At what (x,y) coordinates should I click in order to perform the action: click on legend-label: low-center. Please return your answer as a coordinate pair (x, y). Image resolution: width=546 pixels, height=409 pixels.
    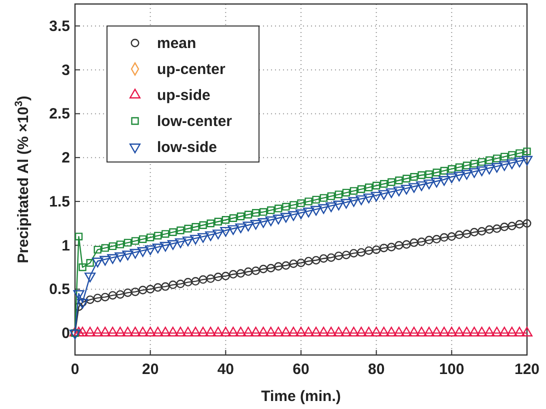
    Looking at the image, I should click on (194, 121).